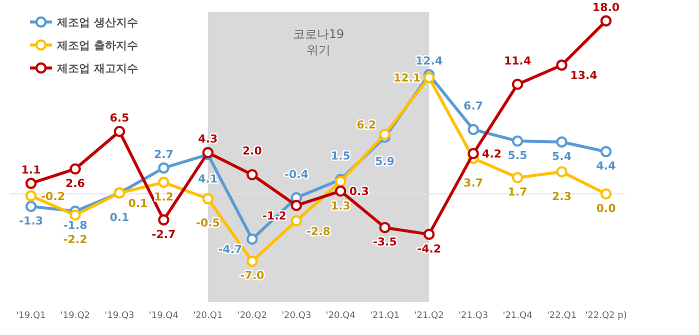 The width and height of the screenshot is (699, 335). Describe the element at coordinates (75, 316) in the screenshot. I see `x-tick-label: '19.Q2` at that location.